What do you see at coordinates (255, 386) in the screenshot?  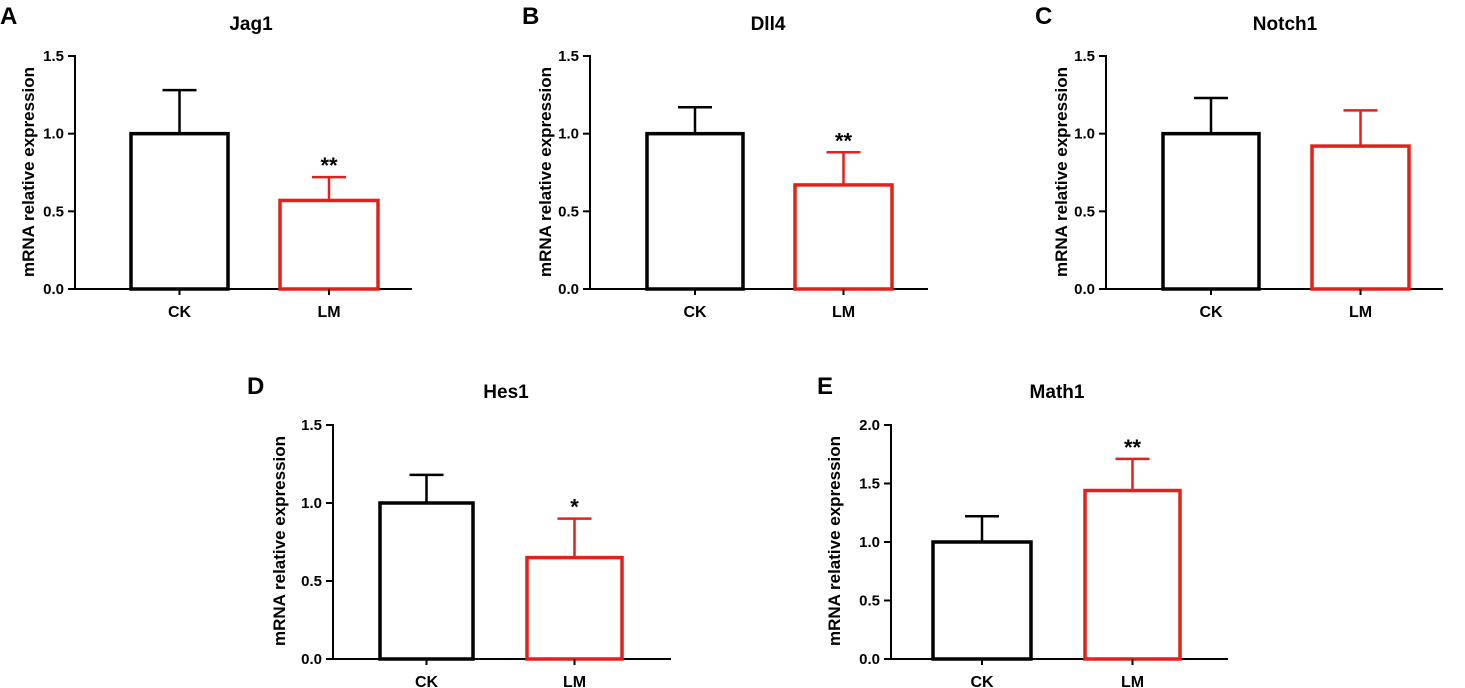 I see `panel-letter: D` at bounding box center [255, 386].